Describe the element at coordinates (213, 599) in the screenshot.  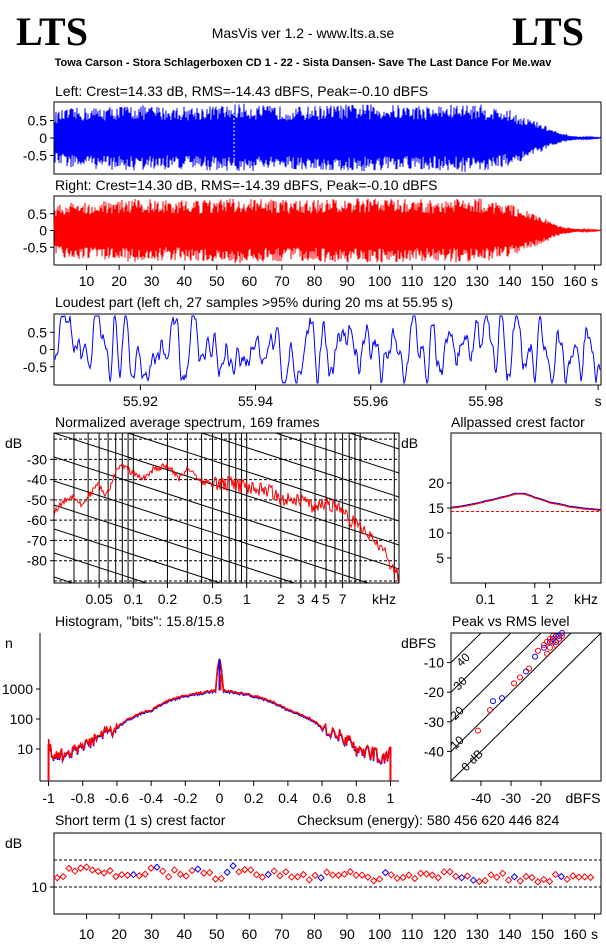
I see `spectrum-xtick-label: 0.5` at that location.